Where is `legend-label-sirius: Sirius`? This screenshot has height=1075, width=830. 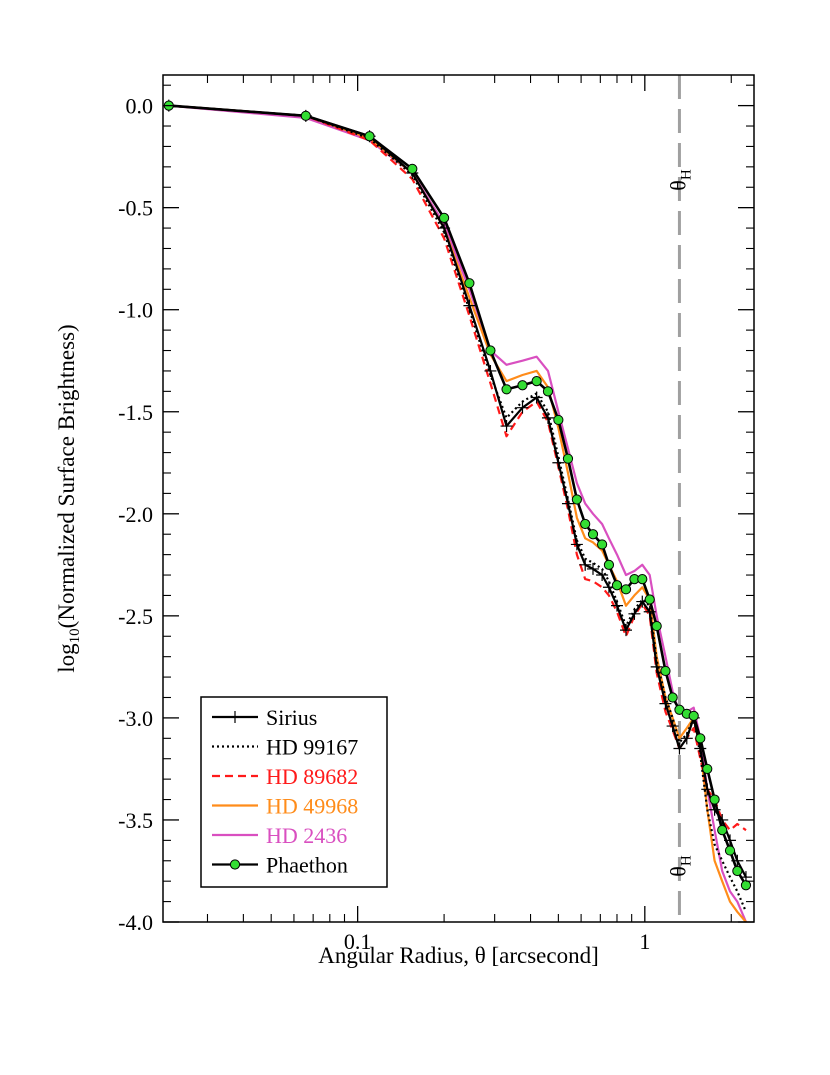
legend-label-sirius: Sirius is located at coordinates (291, 717).